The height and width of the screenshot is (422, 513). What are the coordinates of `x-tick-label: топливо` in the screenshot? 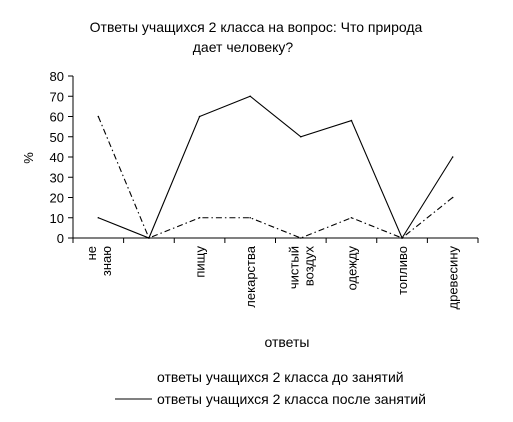 It's located at (402, 270).